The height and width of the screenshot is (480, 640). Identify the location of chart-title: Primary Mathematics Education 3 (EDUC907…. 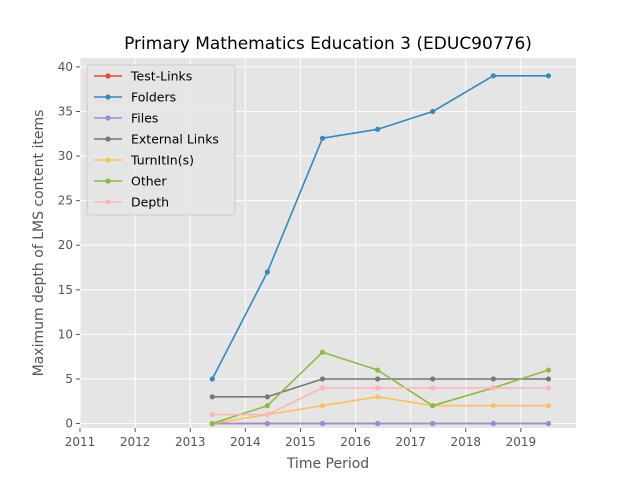
(328, 44).